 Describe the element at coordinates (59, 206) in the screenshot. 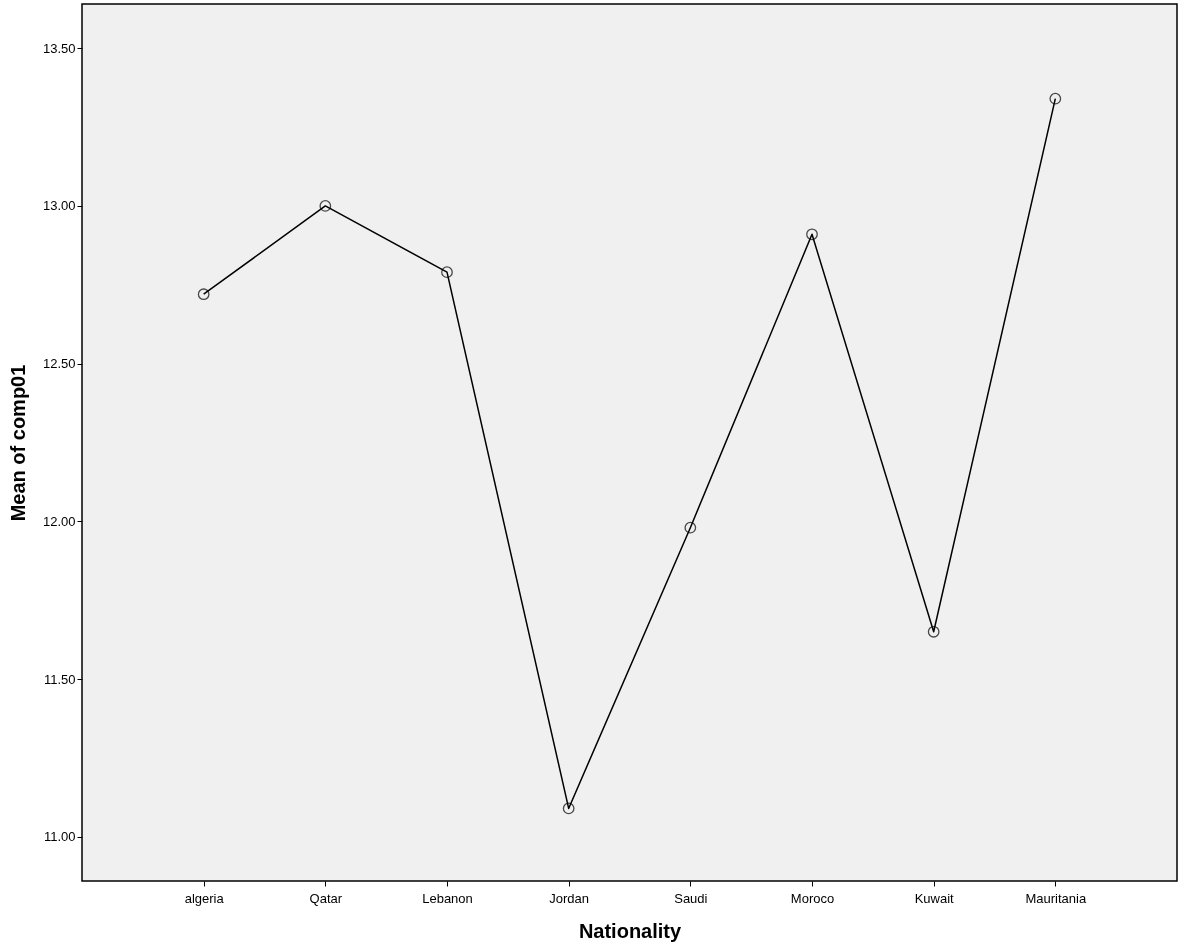

I see `y-tick-label: 13.00` at that location.